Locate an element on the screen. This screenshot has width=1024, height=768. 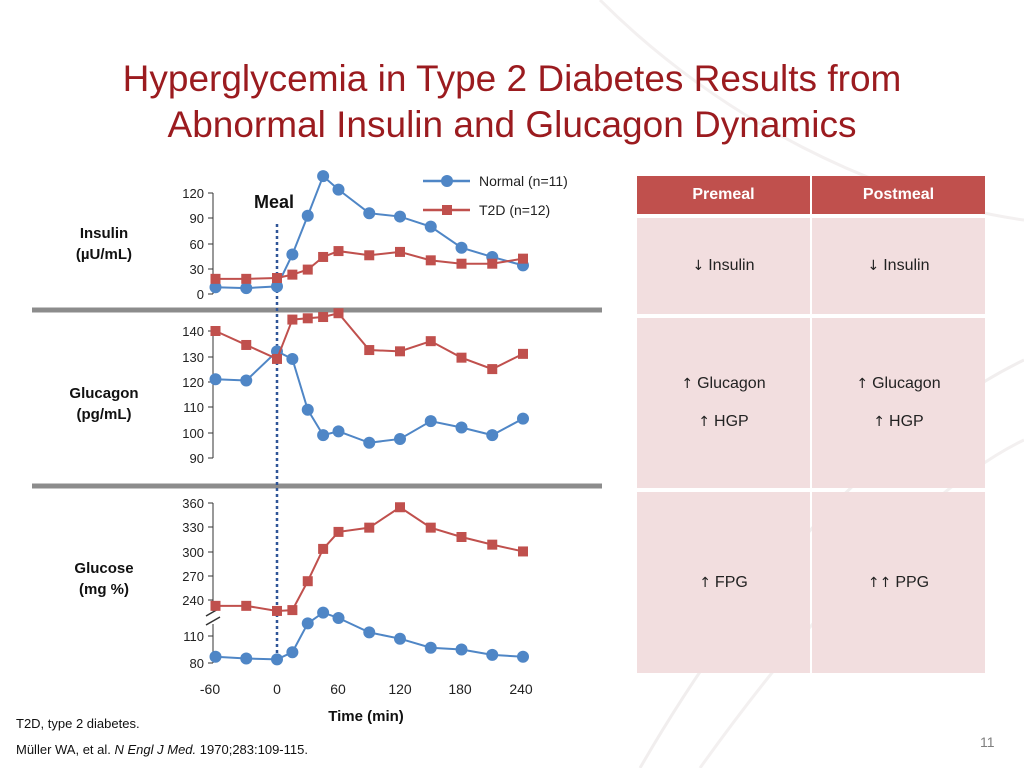
x-tick-label: 180 is located at coordinates (460, 689).